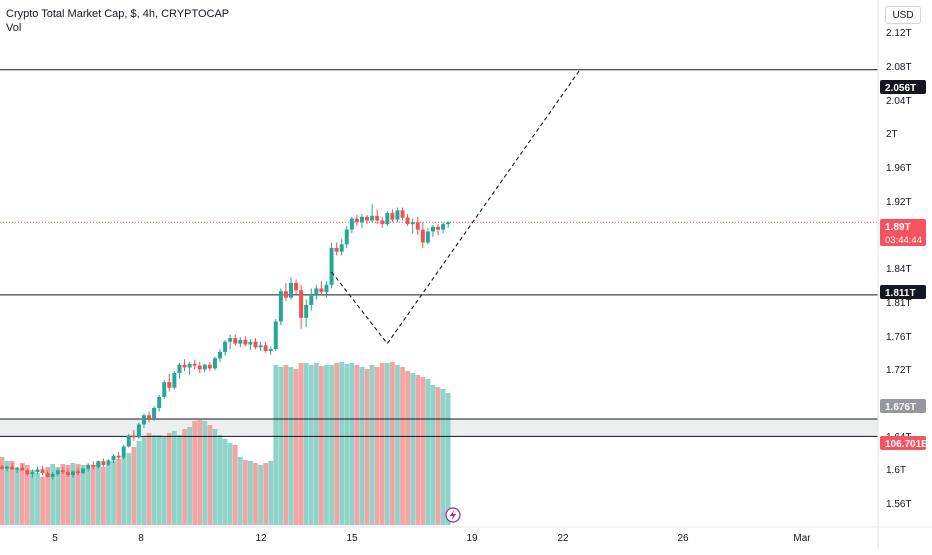 This screenshot has width=932, height=555. I want to click on x-tick-label: 5, so click(55, 538).